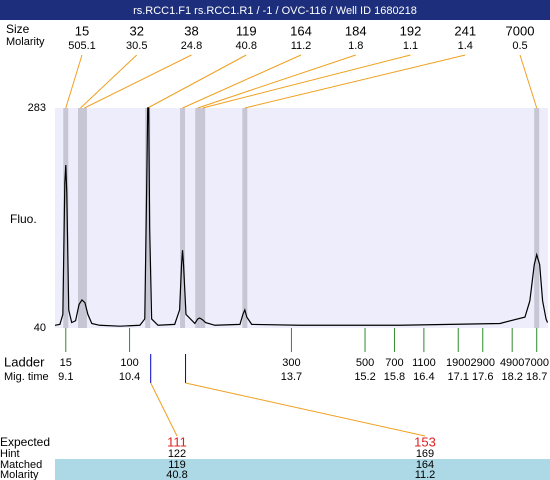  Describe the element at coordinates (176, 474) in the screenshot. I see `matching-molarity: 40.8` at that location.